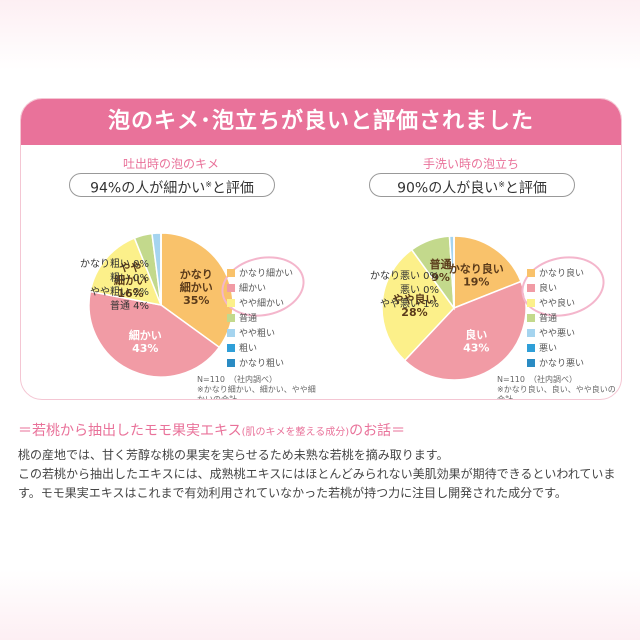 The image size is (640, 640). What do you see at coordinates (267, 347) in the screenshot?
I see `legend-item: 粗い` at bounding box center [267, 347].